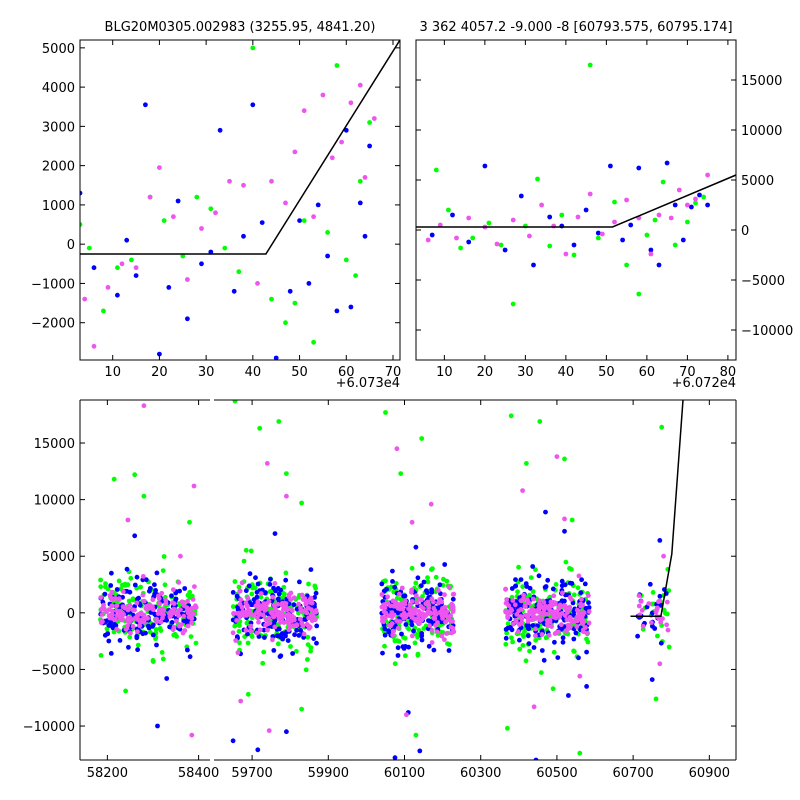 This screenshot has width=800, height=800. What do you see at coordinates (576, 201) in the screenshot?
I see `panel-top-right-model-line` at bounding box center [576, 201].